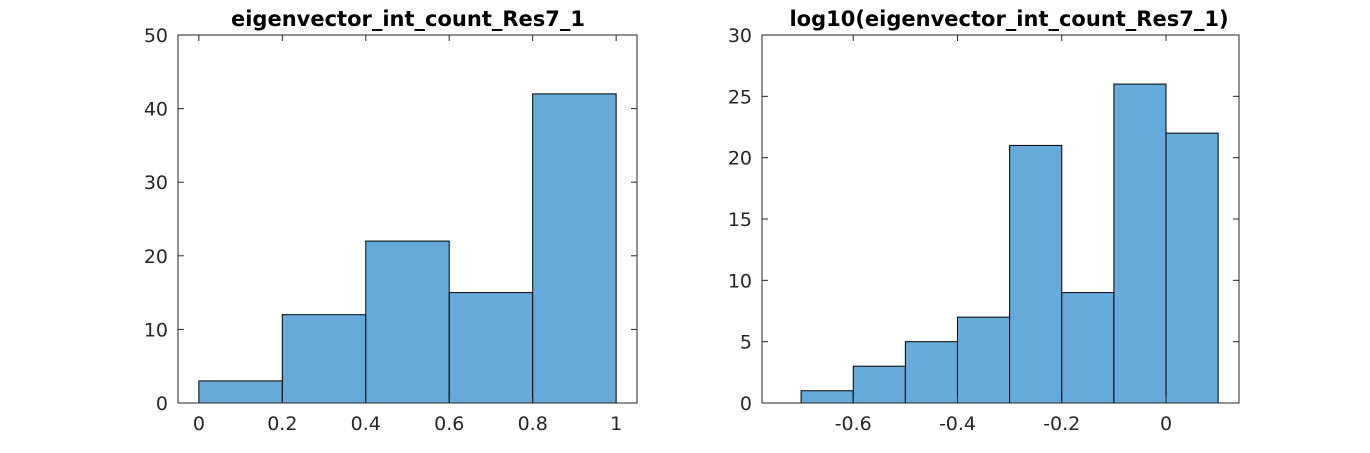 This screenshot has height=453, width=1370. Describe the element at coordinates (156, 183) in the screenshot. I see `y-tick-label-left: 30` at that location.